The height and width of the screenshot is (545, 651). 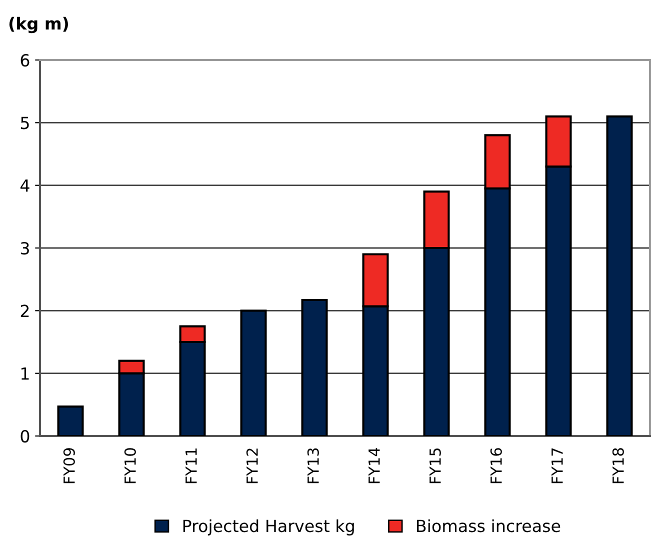 I want to click on legend-label: Projected Harvest kg, so click(x=268, y=527).